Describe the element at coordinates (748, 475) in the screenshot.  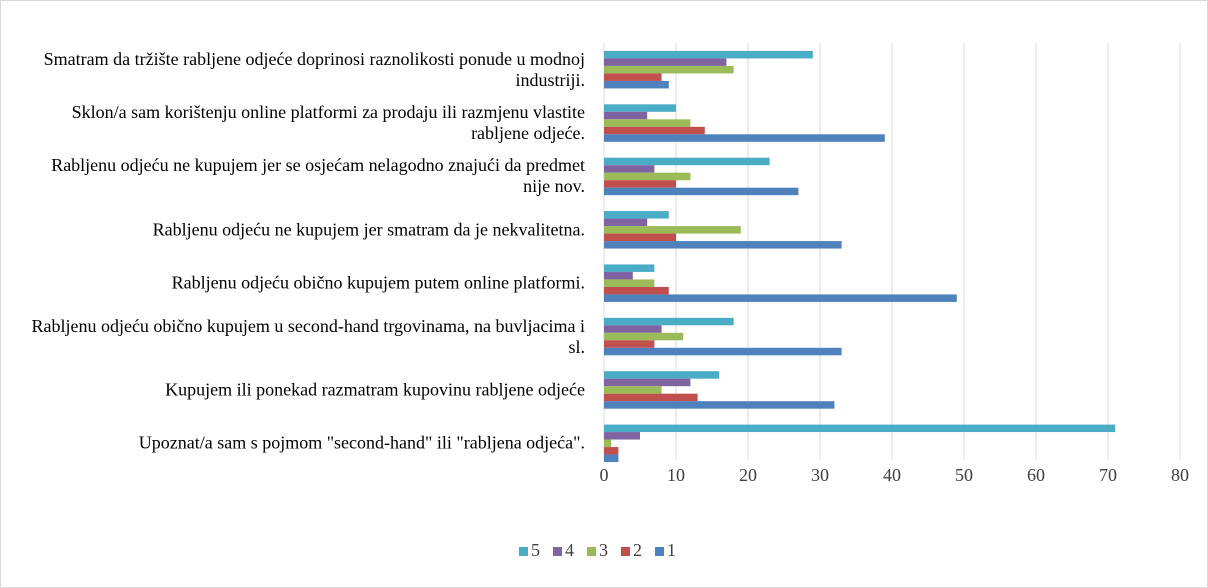
I see `x-tick-label: 20` at that location.